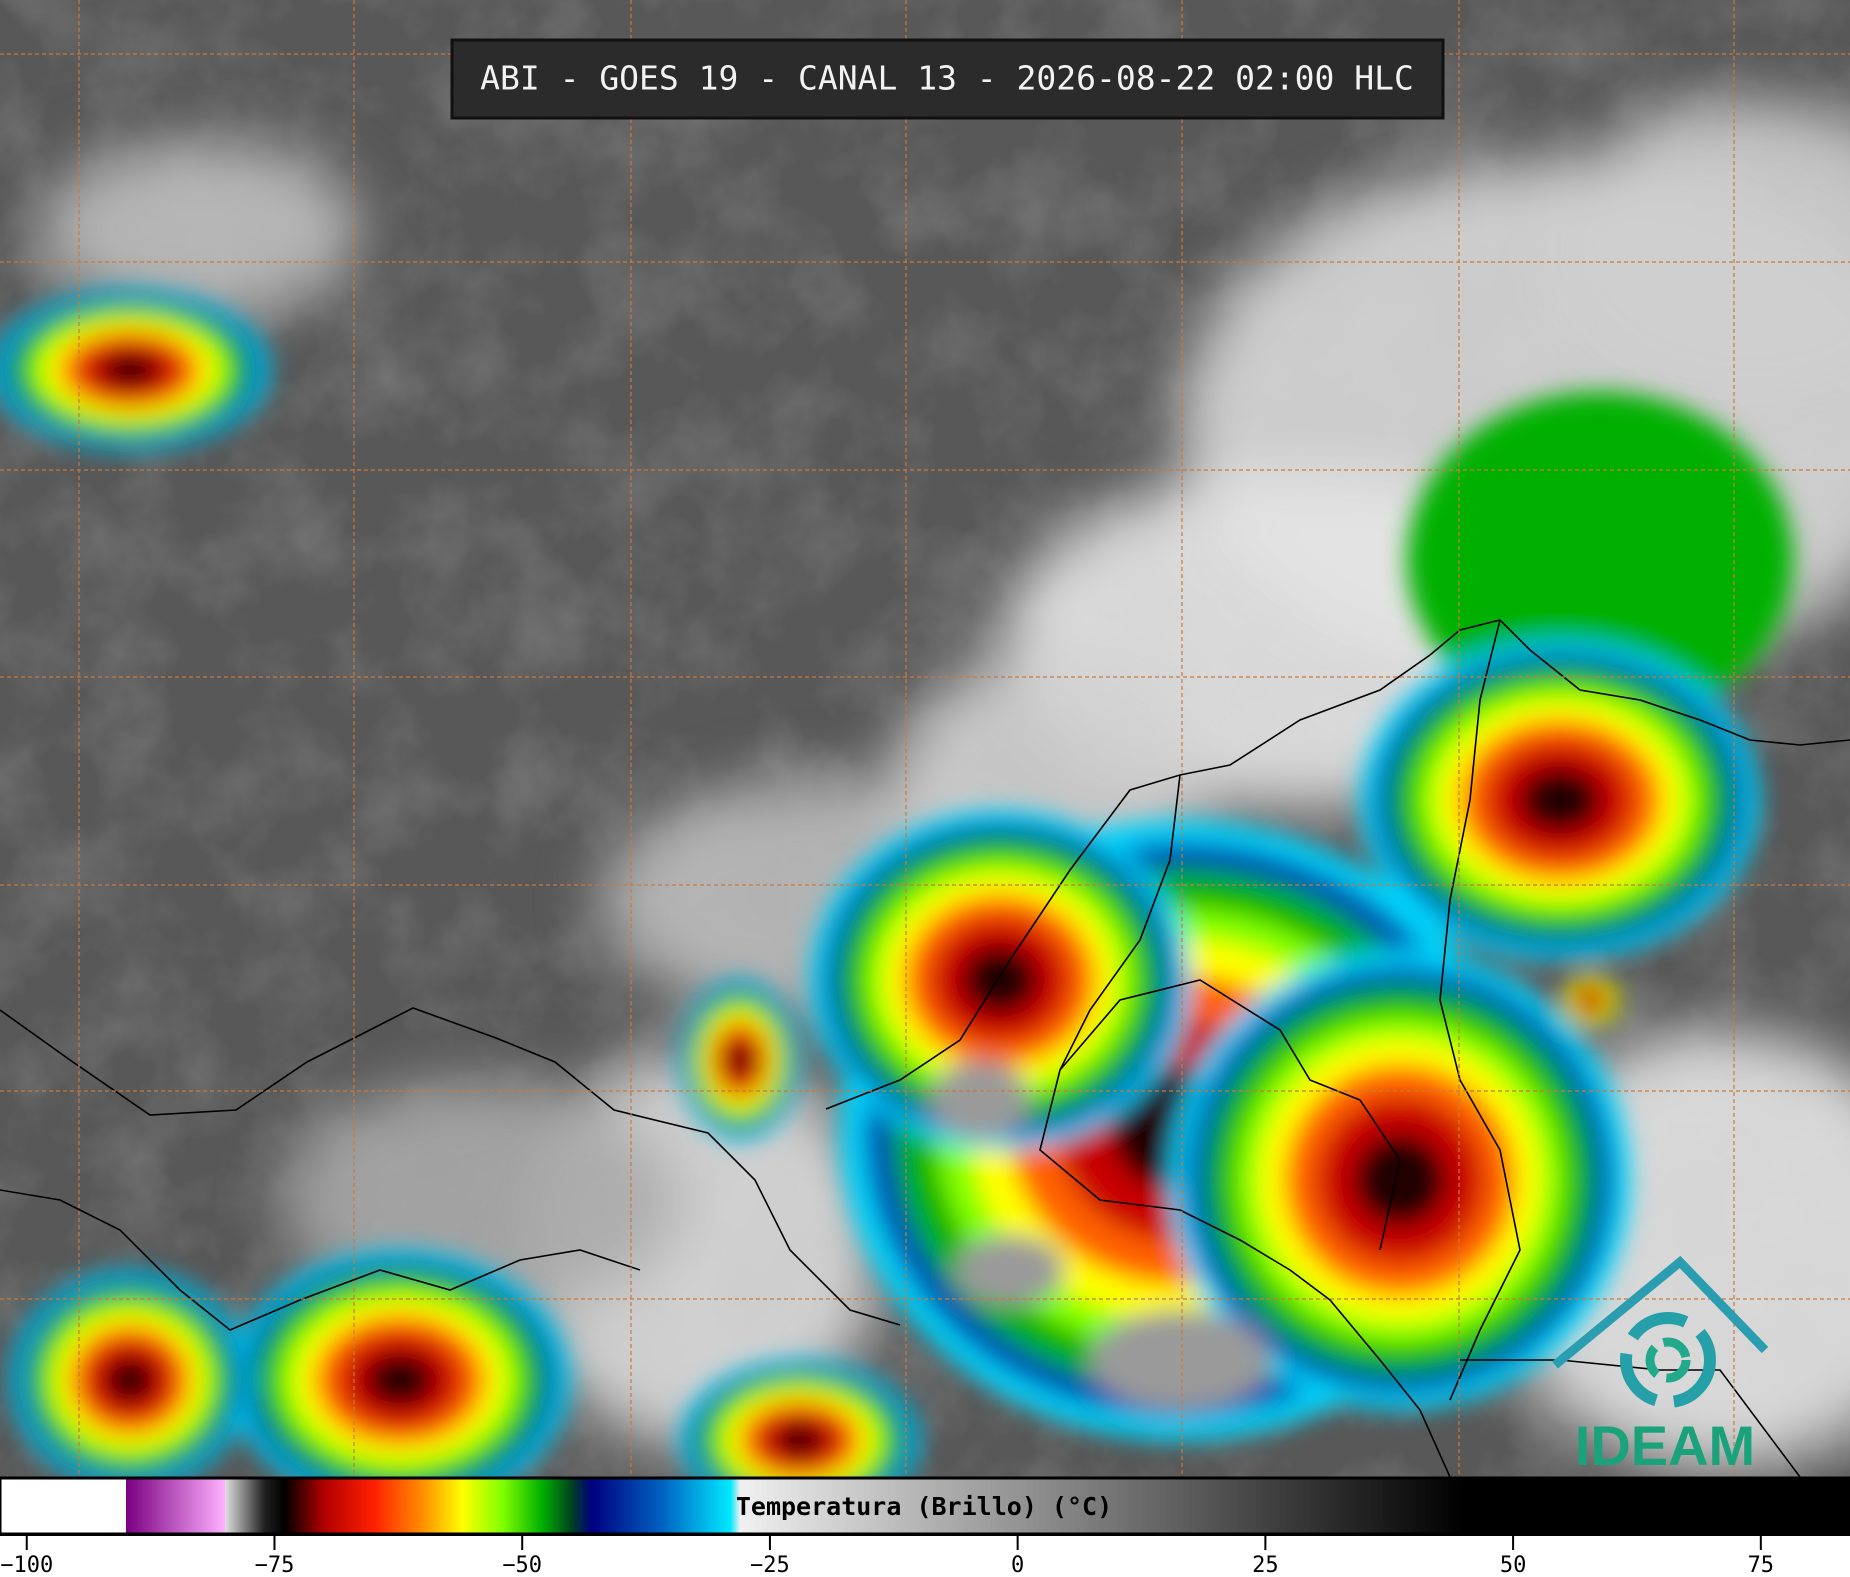  I want to click on logo-roof, so click(1660, 1312).